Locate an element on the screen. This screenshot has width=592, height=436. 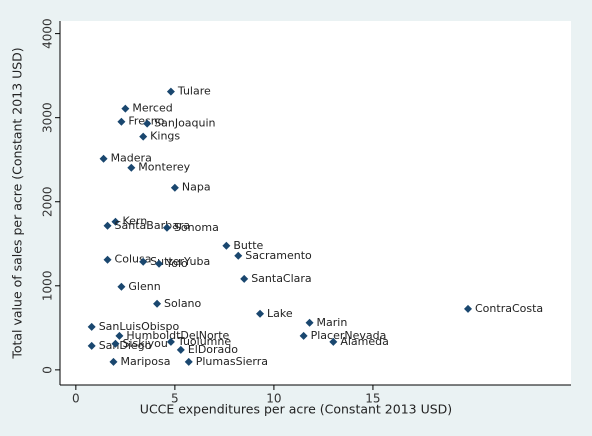
point-label: Colusa is located at coordinates (133, 259).